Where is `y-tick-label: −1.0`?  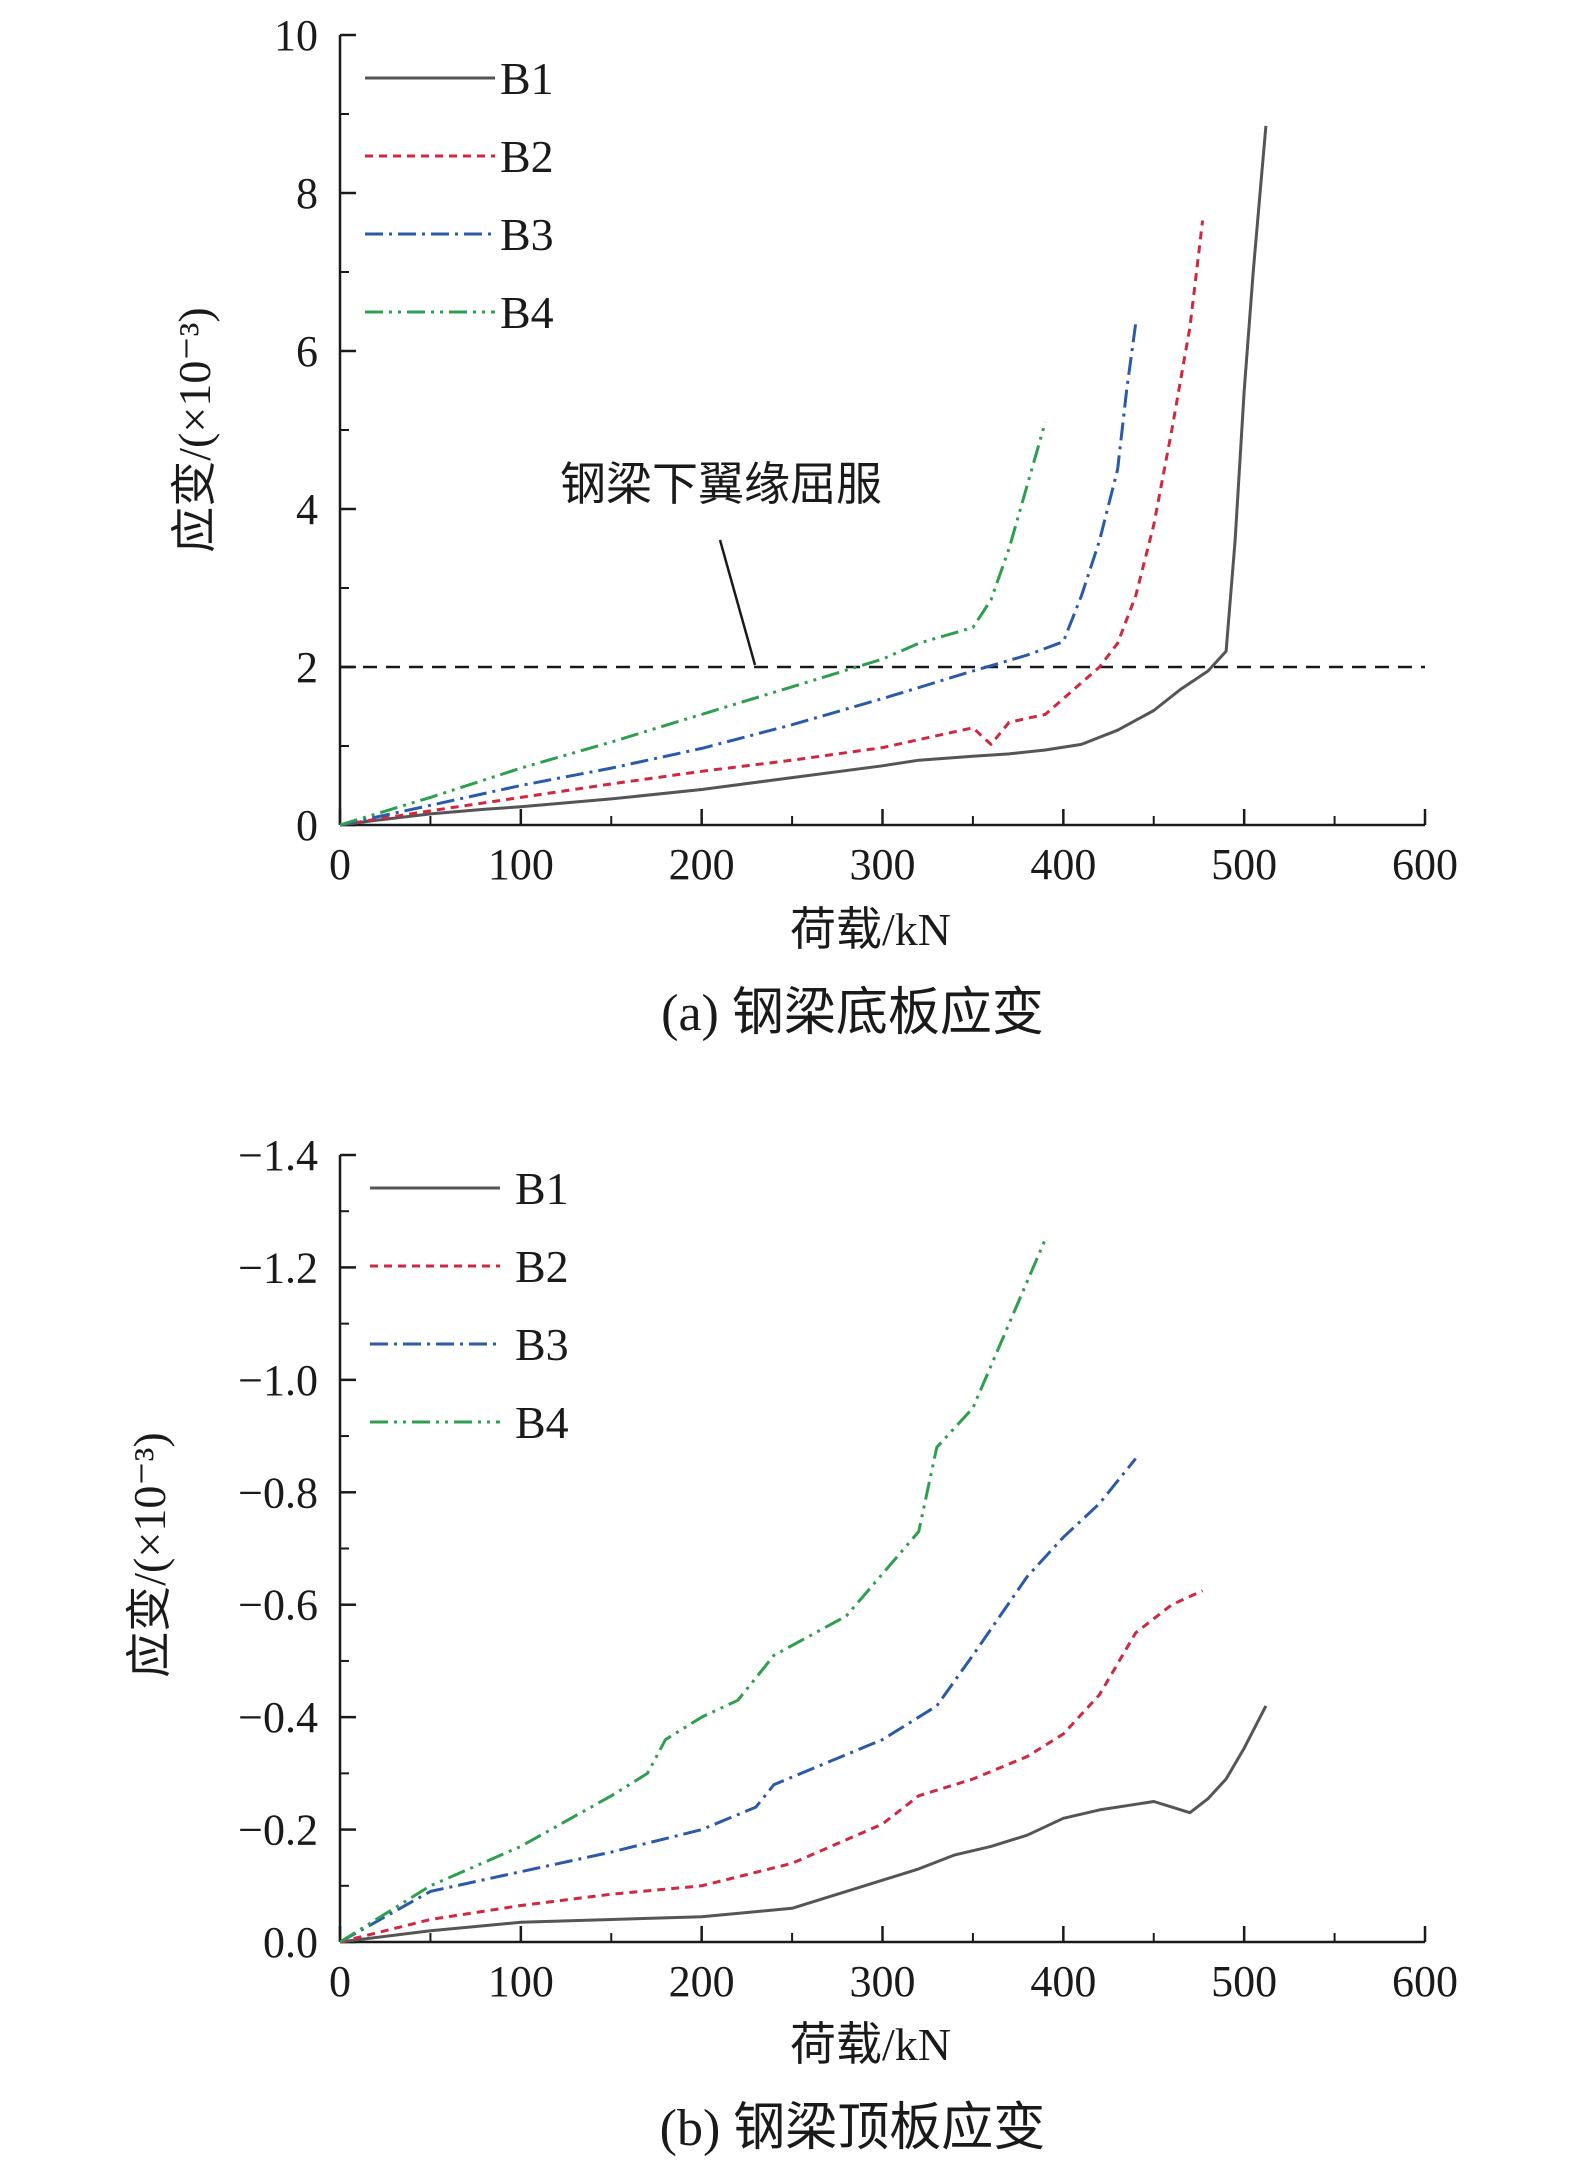 y-tick-label: −1.0 is located at coordinates (278, 1380).